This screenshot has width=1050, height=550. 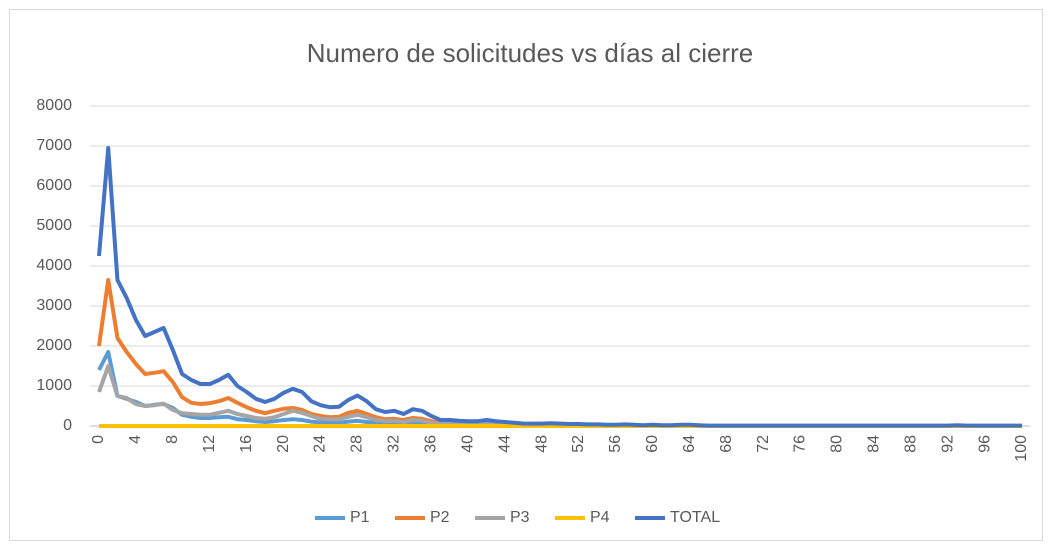 I want to click on x-tick-label: 4, so click(x=135, y=439).